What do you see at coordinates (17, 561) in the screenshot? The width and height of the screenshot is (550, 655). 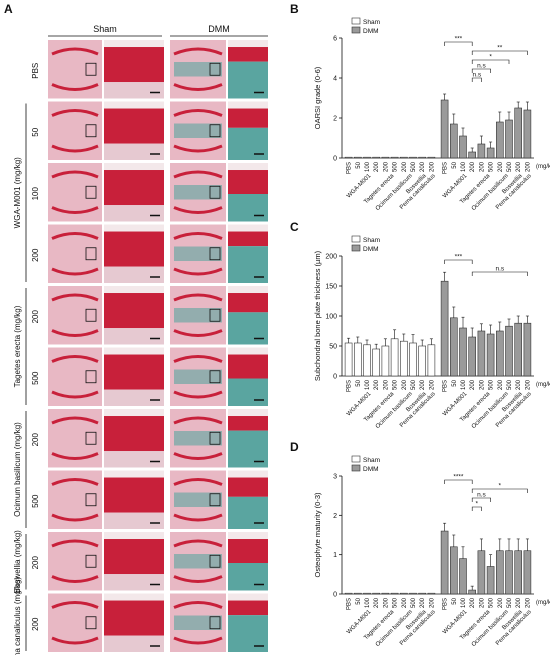 I see `group-label: Boswellia (mg/kg)` at bounding box center [17, 561].